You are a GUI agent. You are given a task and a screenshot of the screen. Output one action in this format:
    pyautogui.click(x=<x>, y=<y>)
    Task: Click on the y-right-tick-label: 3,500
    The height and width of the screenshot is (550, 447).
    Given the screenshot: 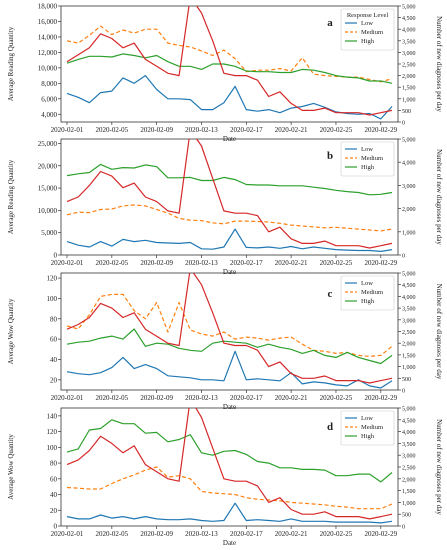 What is the action you would take?
    pyautogui.click(x=409, y=42)
    